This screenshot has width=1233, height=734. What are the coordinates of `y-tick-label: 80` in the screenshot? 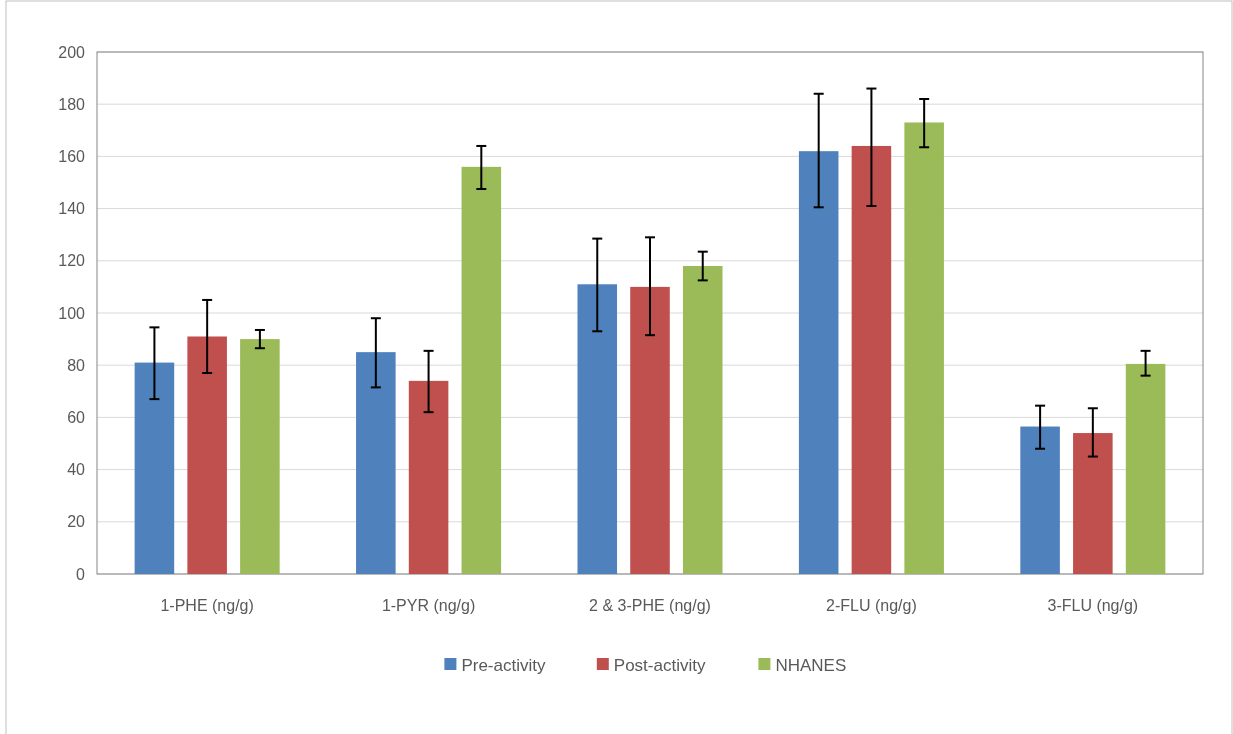 It's located at (76, 365).